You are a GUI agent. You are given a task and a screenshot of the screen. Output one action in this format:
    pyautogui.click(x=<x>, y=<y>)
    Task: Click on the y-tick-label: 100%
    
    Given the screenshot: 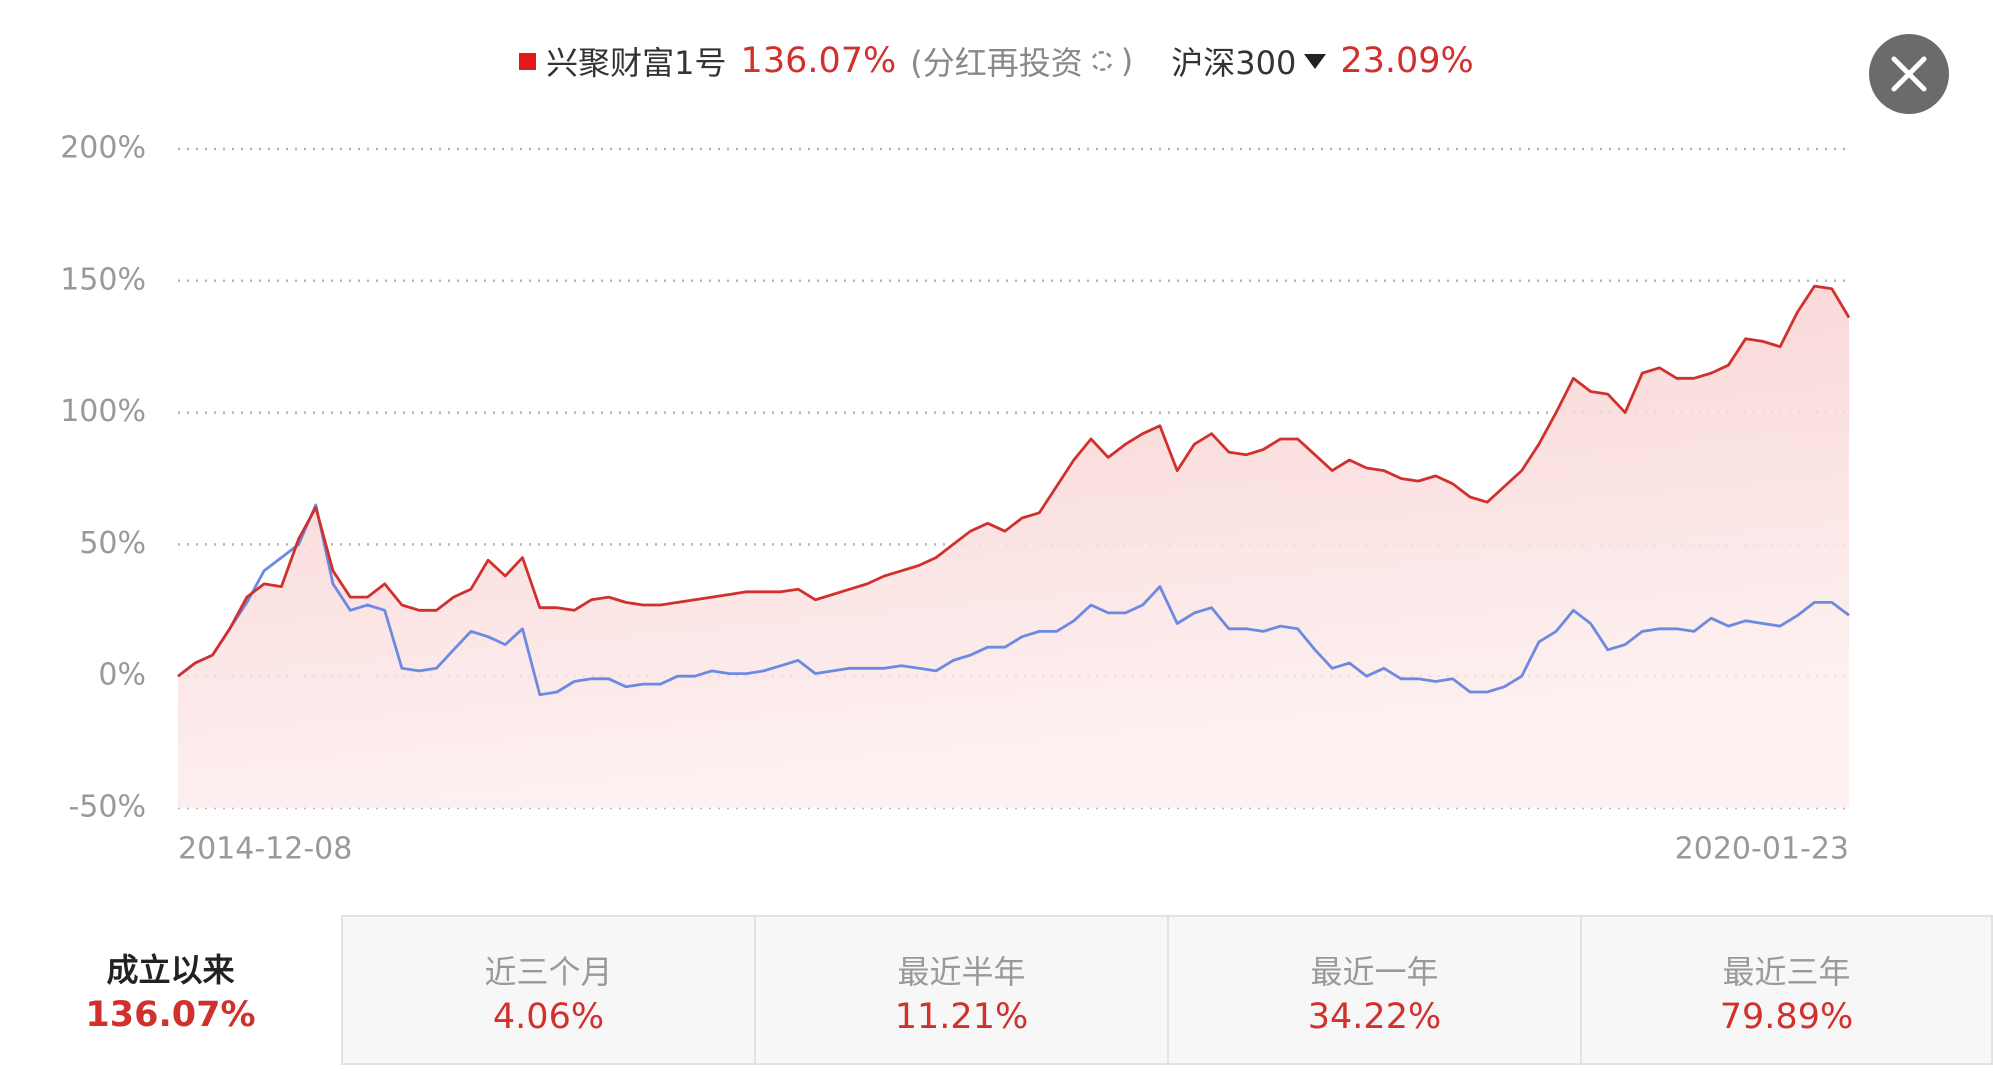 What is the action you would take?
    pyautogui.click(x=103, y=411)
    